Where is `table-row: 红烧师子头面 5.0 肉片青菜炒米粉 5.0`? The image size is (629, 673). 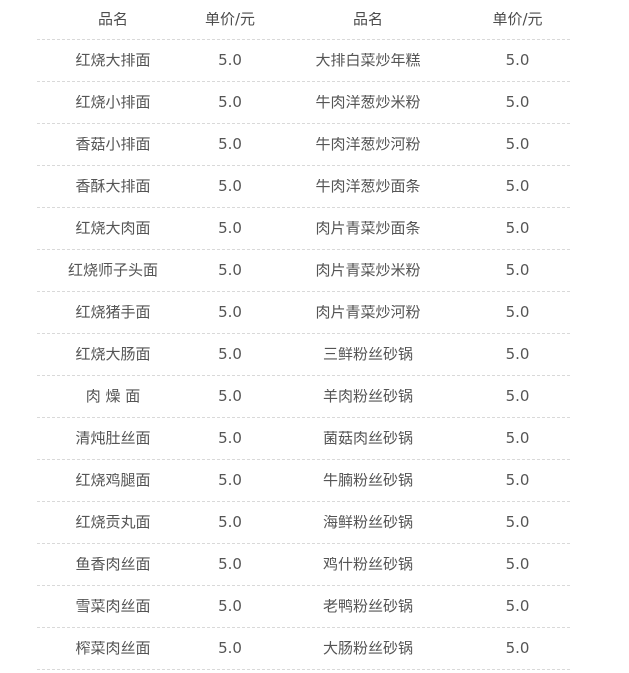 table-row: 红烧师子头面 5.0 肉片青菜炒米粉 5.0 is located at coordinates (303, 271).